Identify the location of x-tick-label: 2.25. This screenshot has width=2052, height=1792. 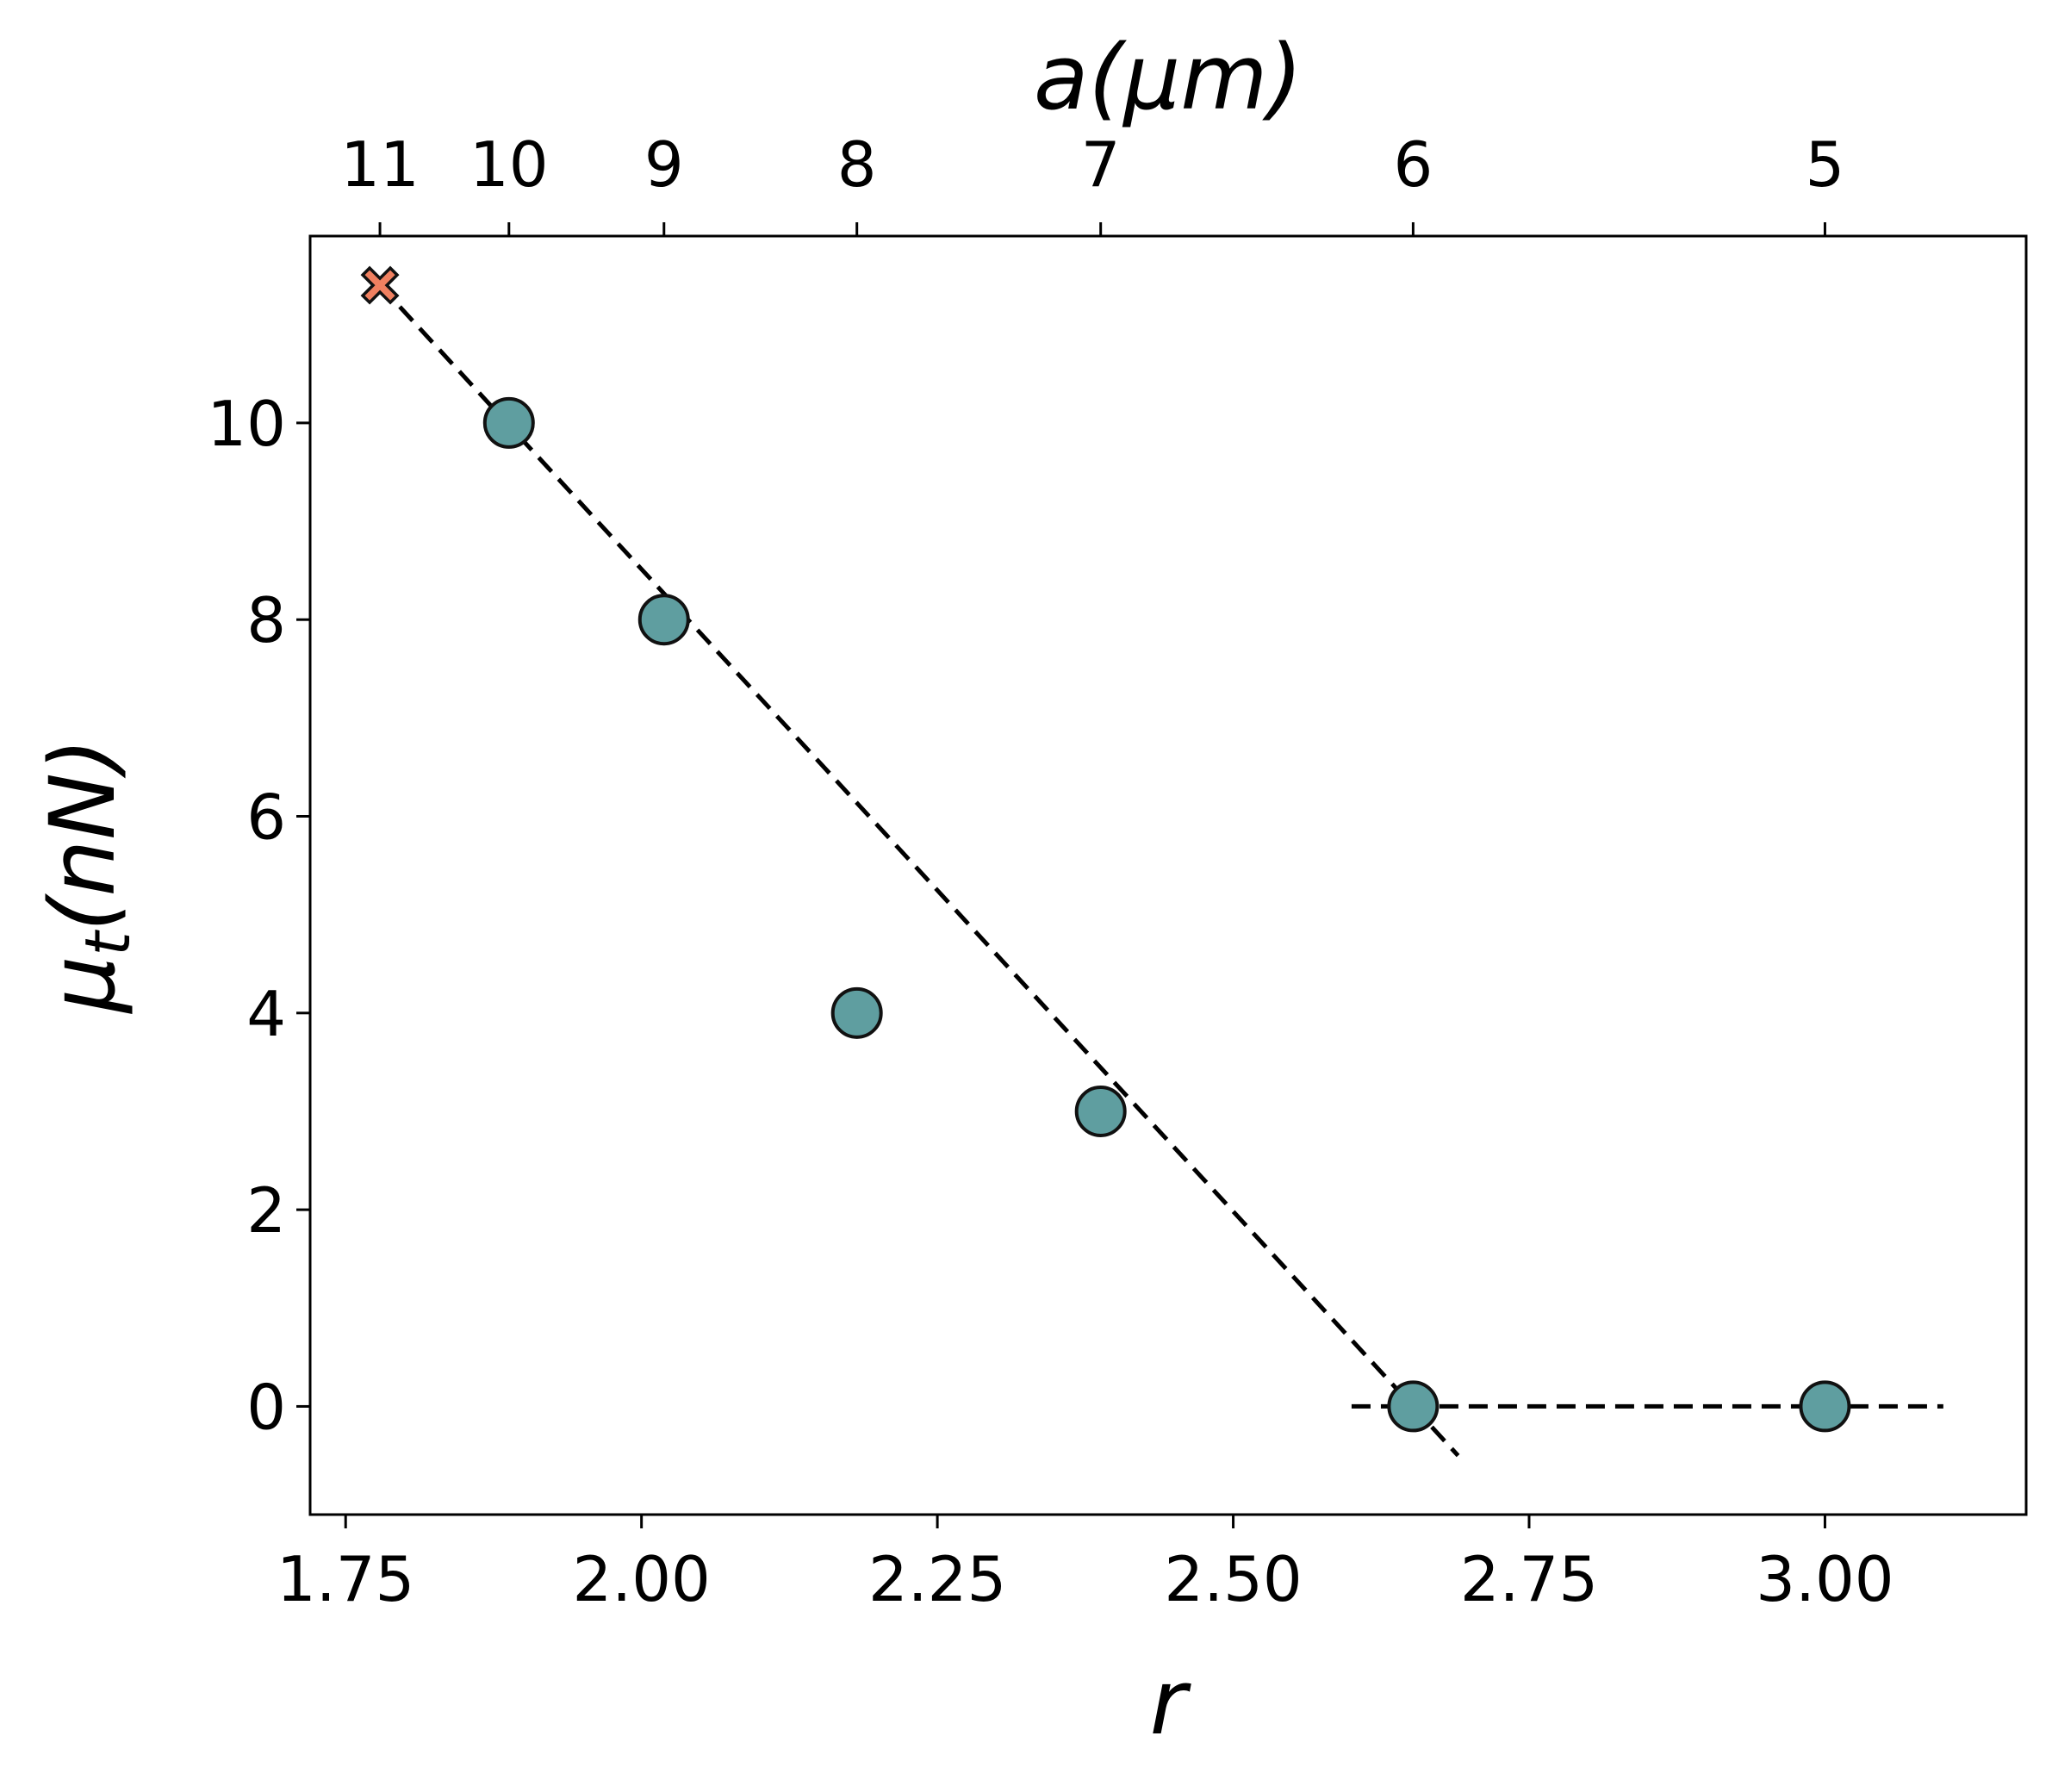
(937, 1579).